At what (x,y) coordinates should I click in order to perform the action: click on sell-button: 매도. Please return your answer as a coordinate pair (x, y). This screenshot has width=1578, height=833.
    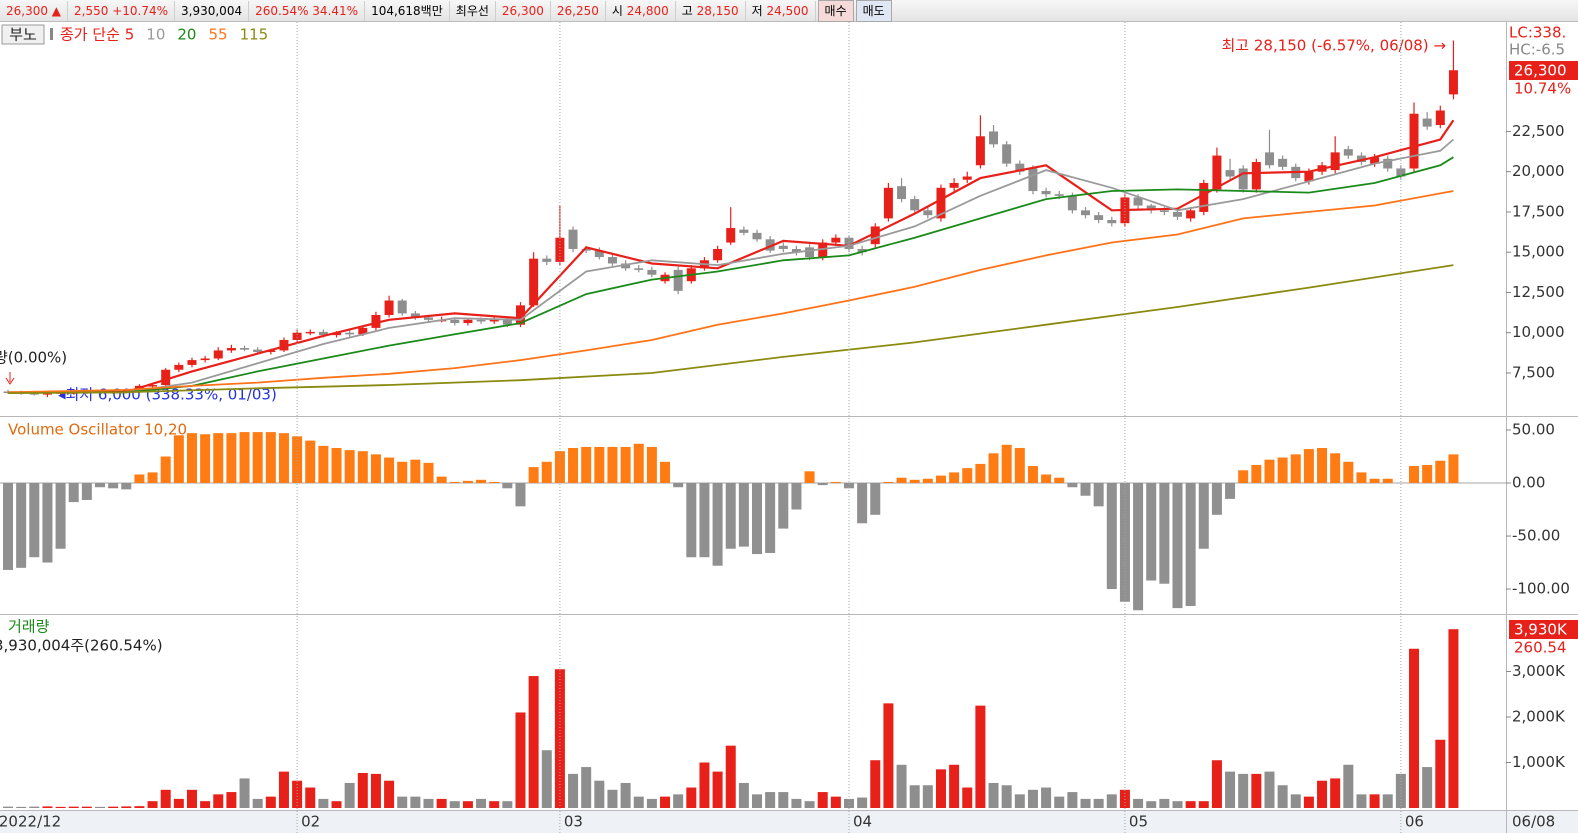
    Looking at the image, I should click on (873, 11).